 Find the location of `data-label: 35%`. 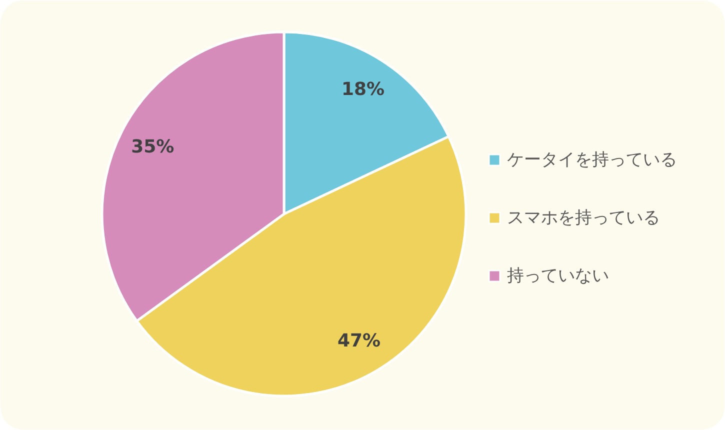

data-label: 35% is located at coordinates (152, 147).